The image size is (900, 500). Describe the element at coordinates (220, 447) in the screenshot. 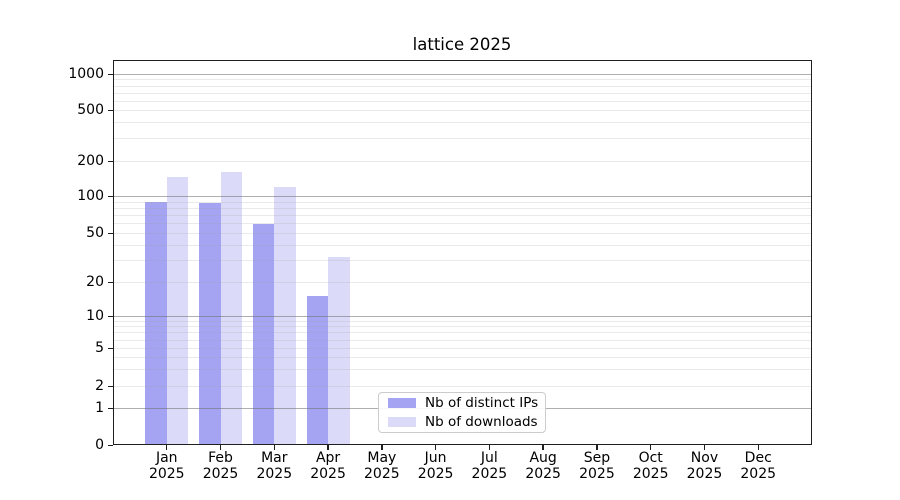

I see `x-tick-feb-2025` at that location.